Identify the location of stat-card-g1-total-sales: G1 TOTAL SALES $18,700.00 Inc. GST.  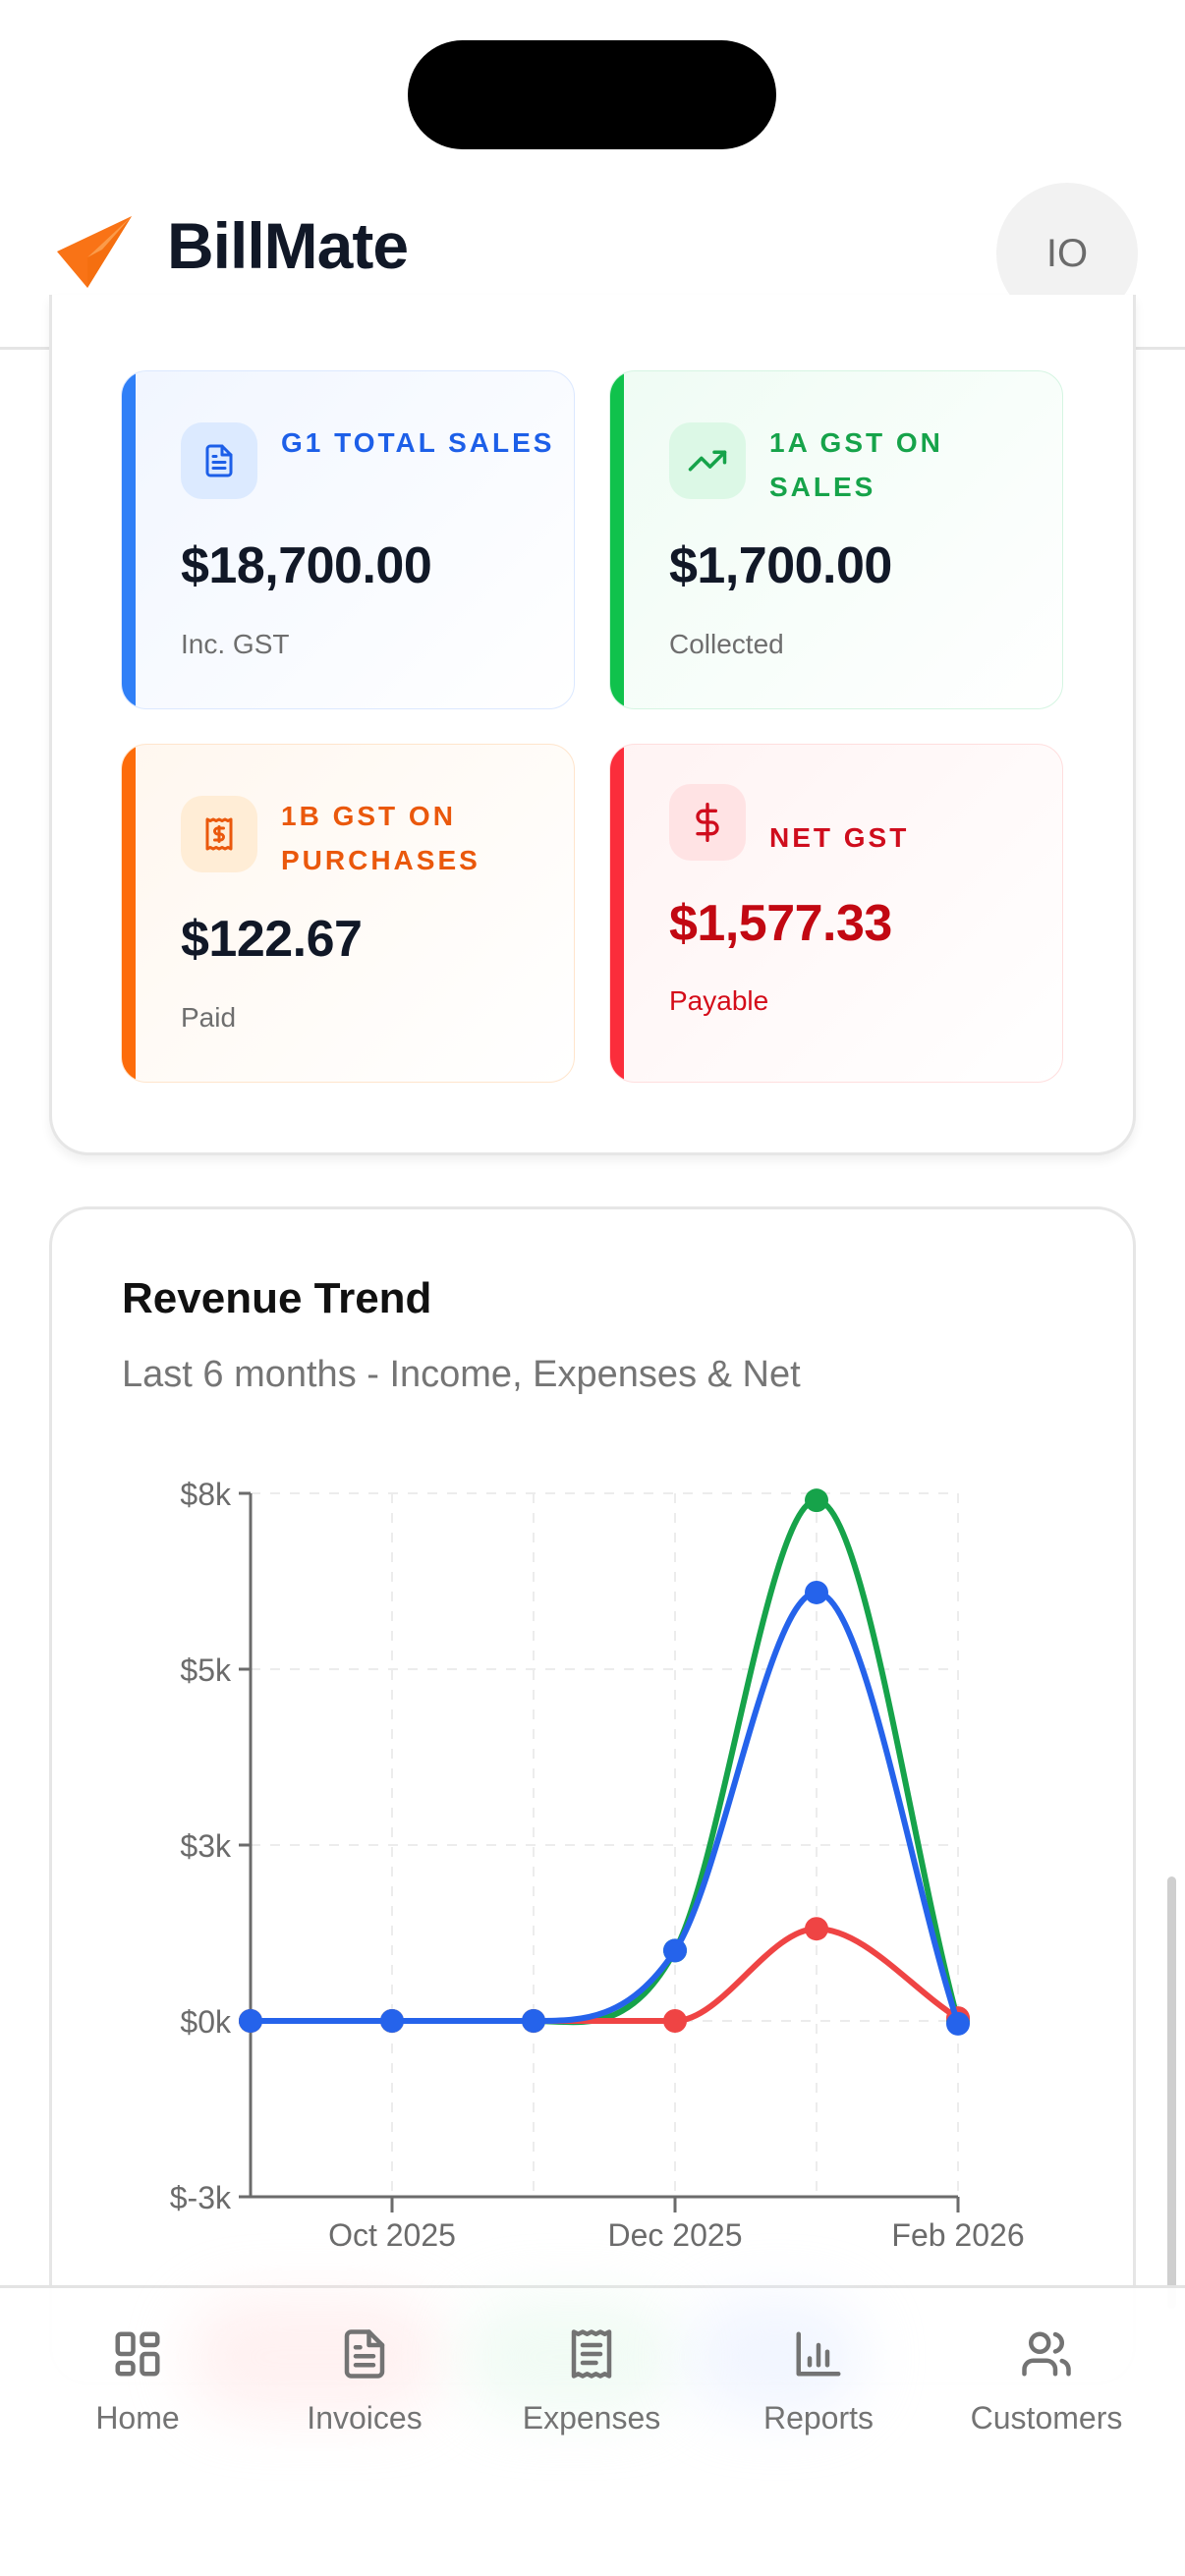
(348, 539).